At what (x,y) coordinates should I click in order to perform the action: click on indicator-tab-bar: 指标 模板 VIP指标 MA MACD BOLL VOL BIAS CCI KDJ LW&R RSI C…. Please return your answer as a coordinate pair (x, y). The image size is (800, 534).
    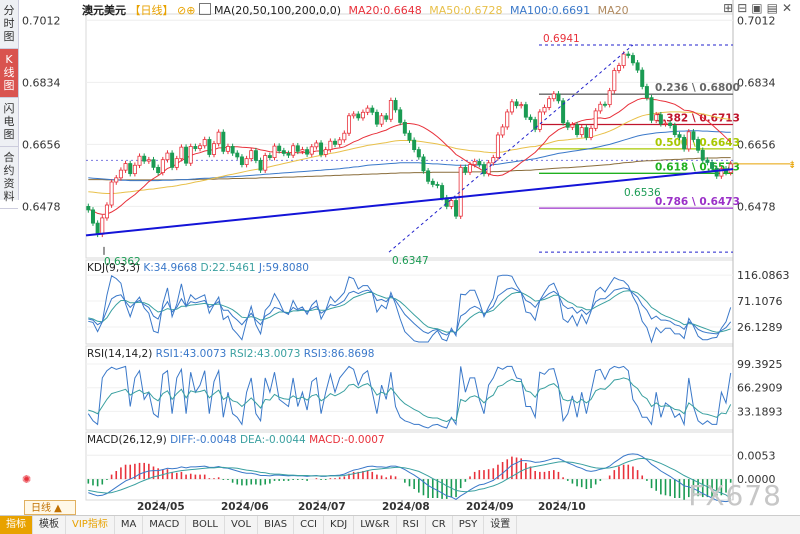
    Looking at the image, I should click on (400, 524).